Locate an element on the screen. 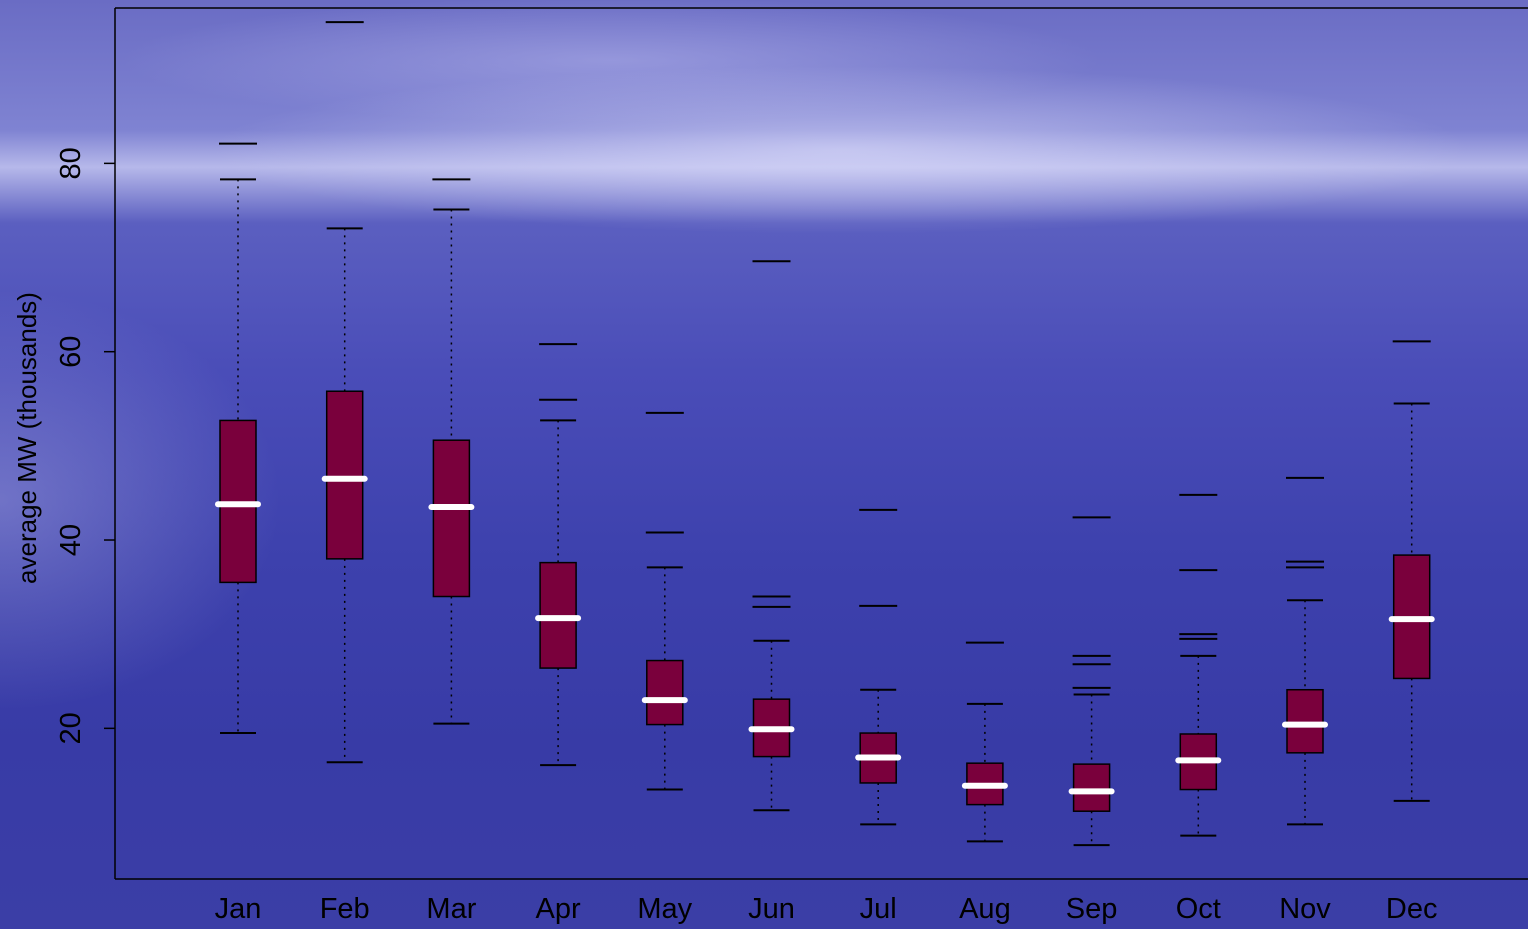  box-mar is located at coordinates (451, 451).